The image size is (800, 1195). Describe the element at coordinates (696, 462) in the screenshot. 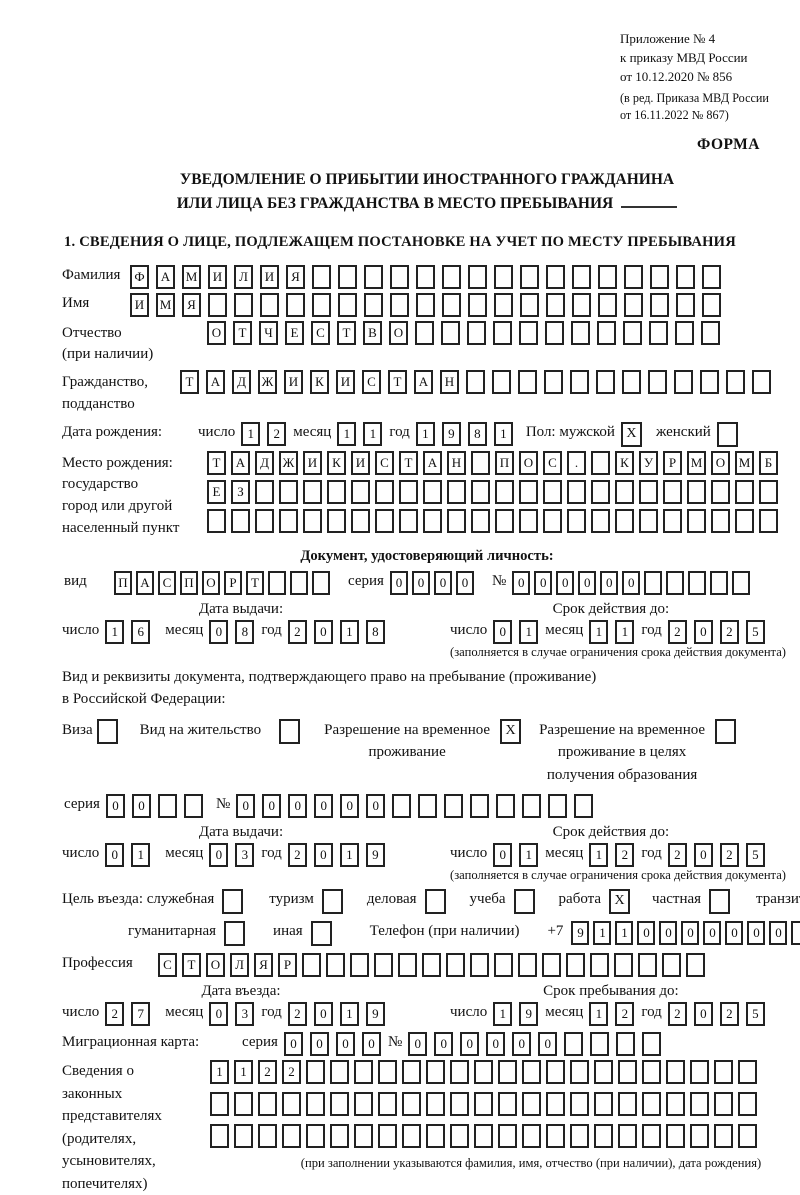

I see `char-cell-filled: М` at that location.